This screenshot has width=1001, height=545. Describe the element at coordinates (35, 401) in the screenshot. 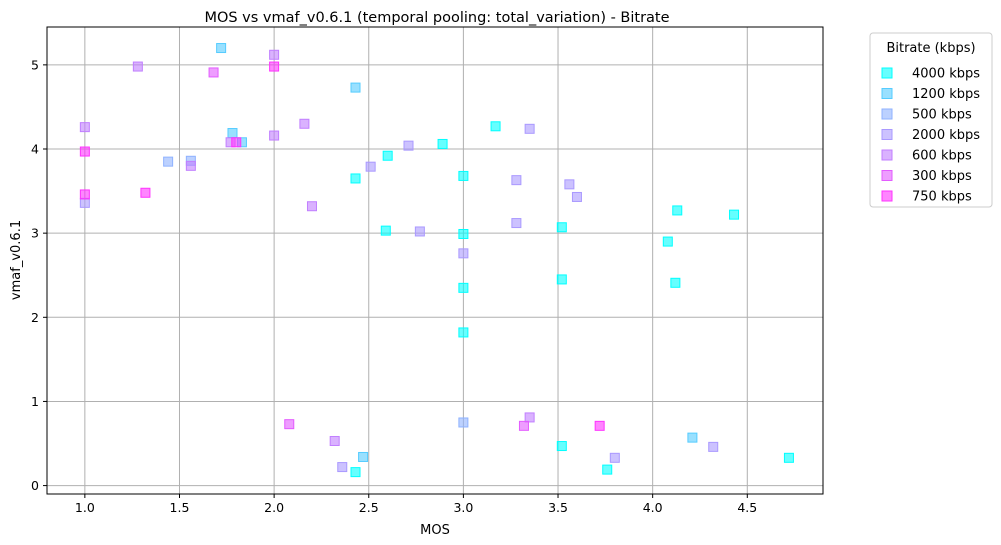

I see `y-tick-label: 1` at that location.